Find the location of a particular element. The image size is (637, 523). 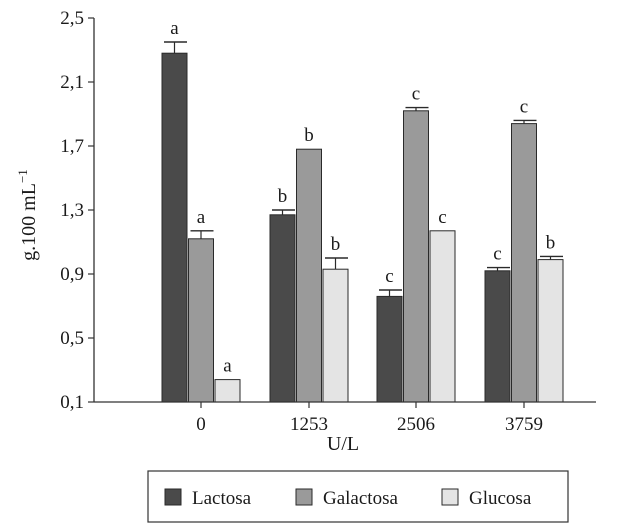

y-tick-label: 2,1 is located at coordinates (72, 82).